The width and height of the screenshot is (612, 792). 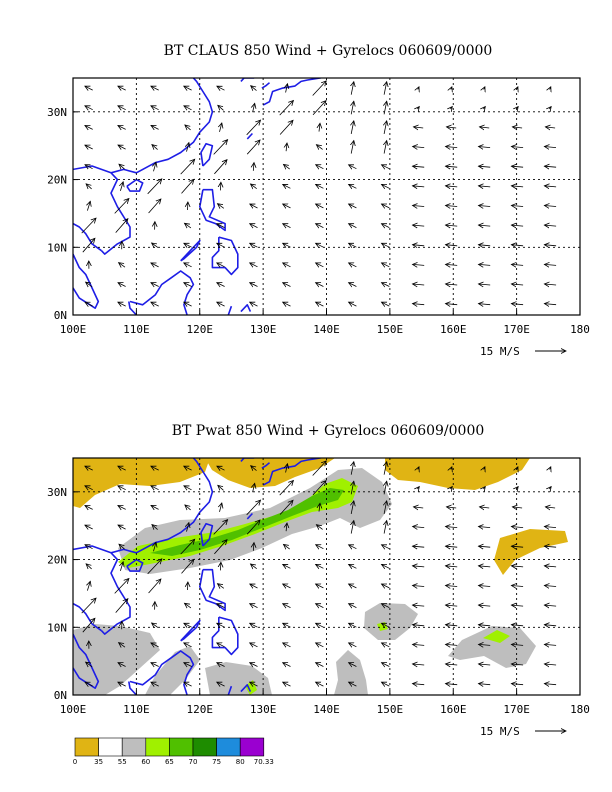 I want to click on panel2-x-ticks: 100E 110E 120E 130E 140E 150E 160E 170E 180, so click(x=325, y=703).